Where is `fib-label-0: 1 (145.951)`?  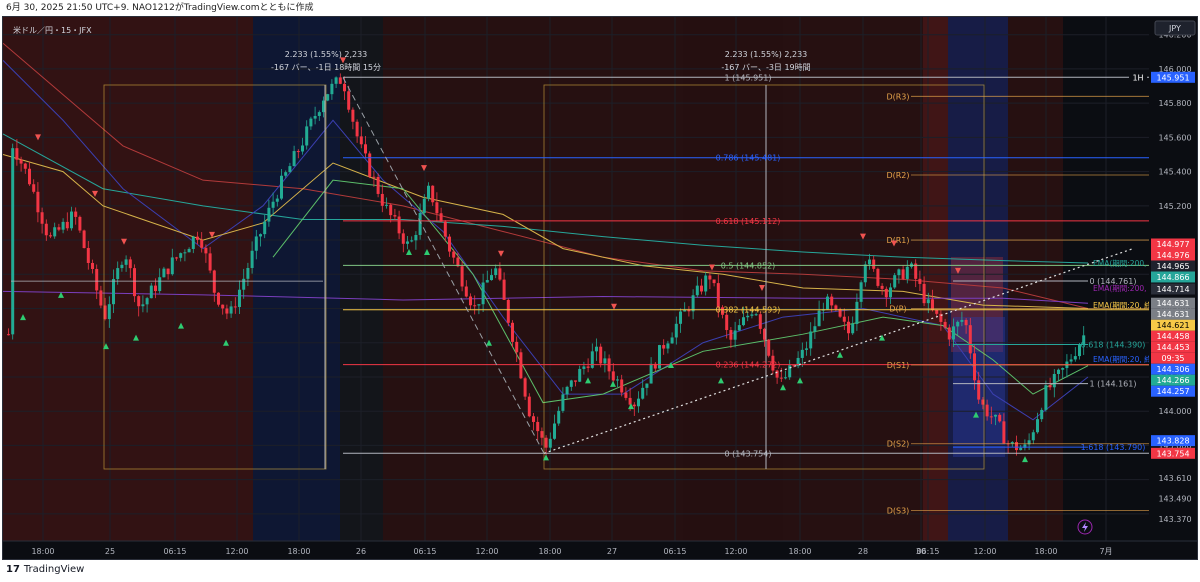 fib-label-0: 1 (145.951) is located at coordinates (748, 77).